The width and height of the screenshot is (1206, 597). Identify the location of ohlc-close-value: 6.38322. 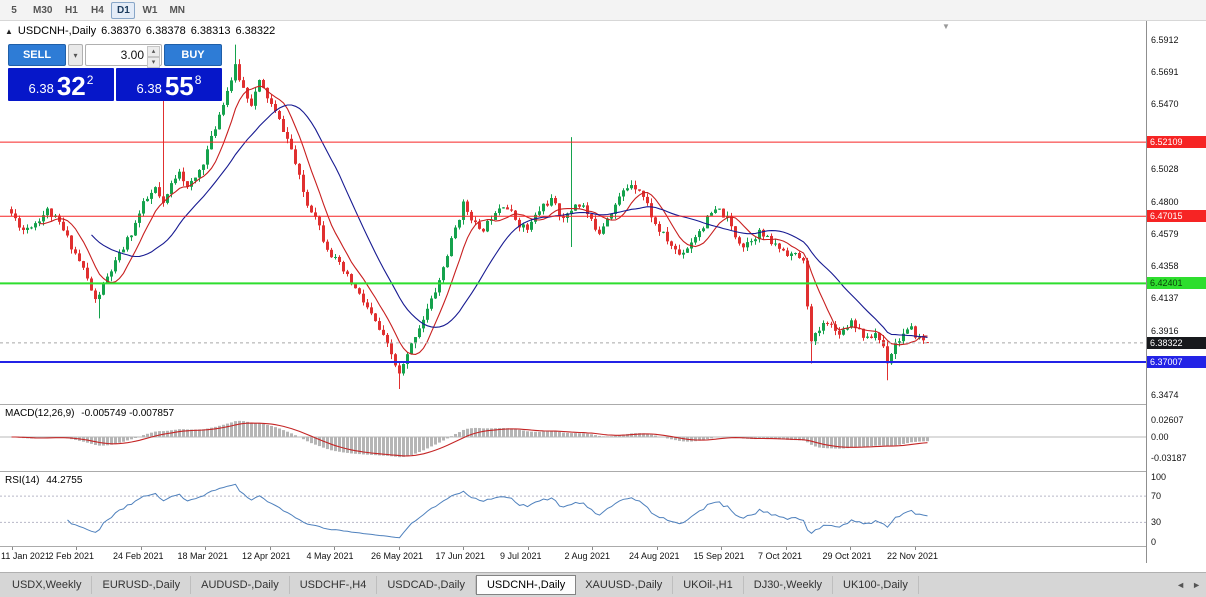
(255, 31).